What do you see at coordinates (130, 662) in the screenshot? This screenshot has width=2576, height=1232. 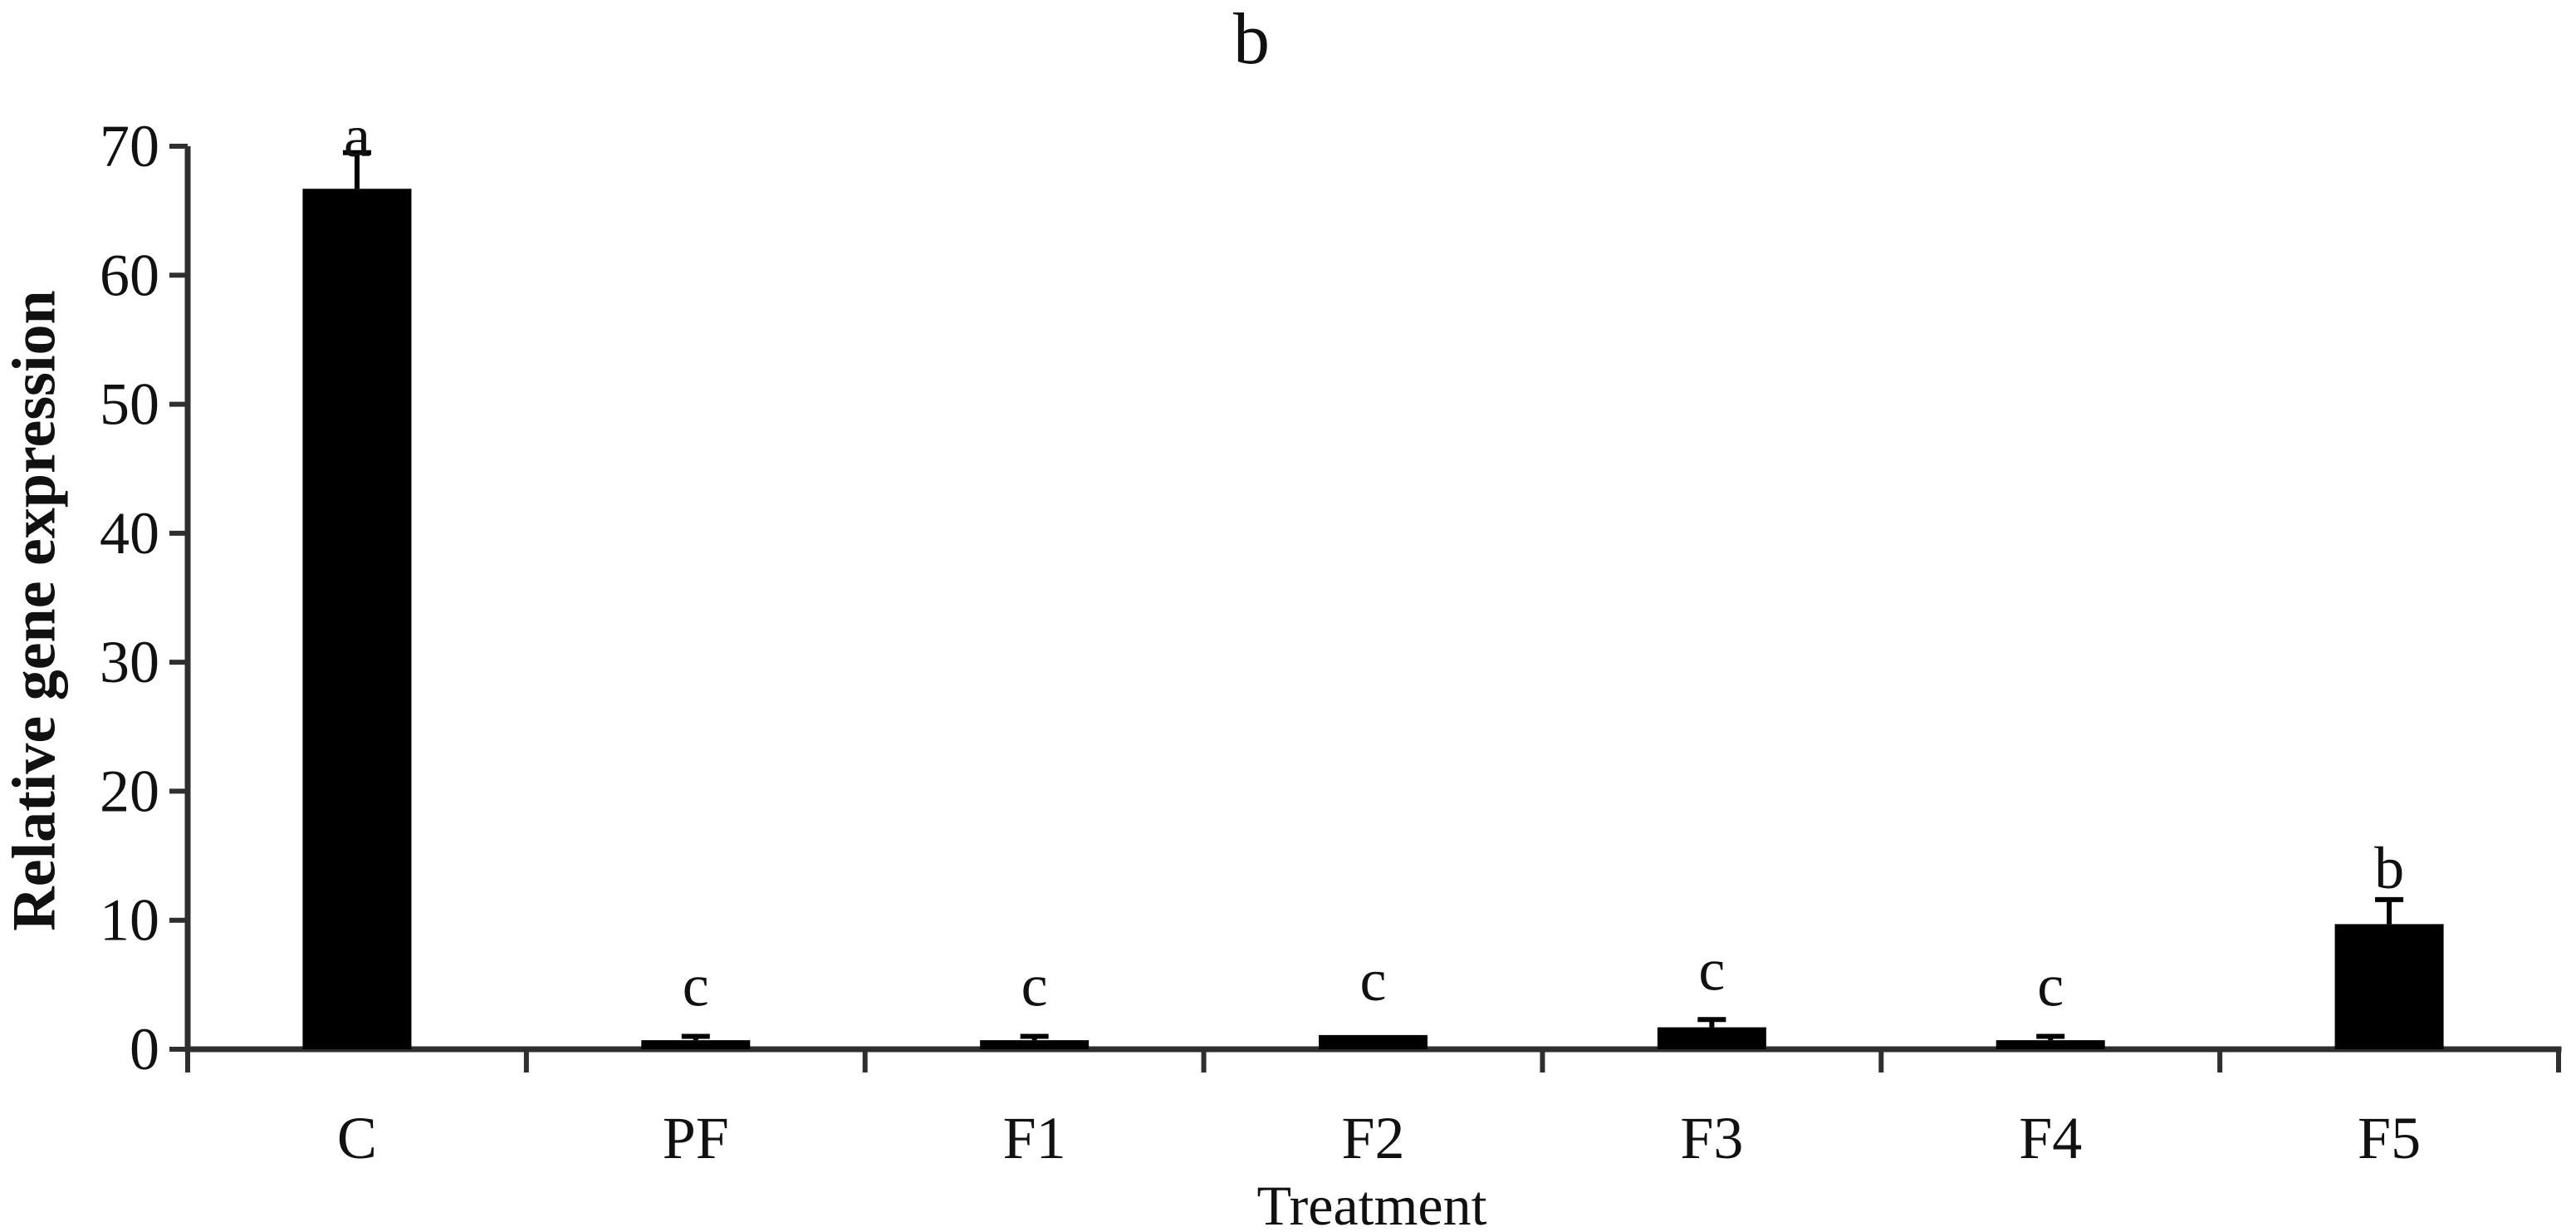 I see `y-tick-label-30: 30` at bounding box center [130, 662].